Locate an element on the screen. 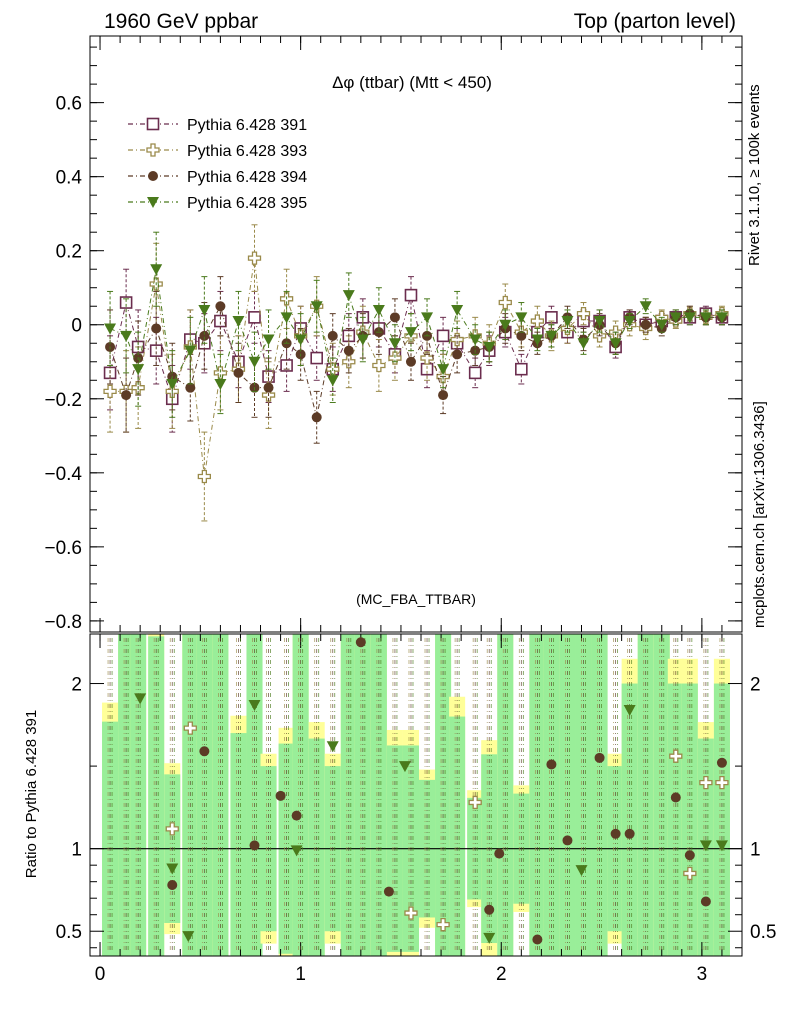 The width and height of the screenshot is (786, 1024). ratio-y-tick-label-right: 0.5 is located at coordinates (763, 932).